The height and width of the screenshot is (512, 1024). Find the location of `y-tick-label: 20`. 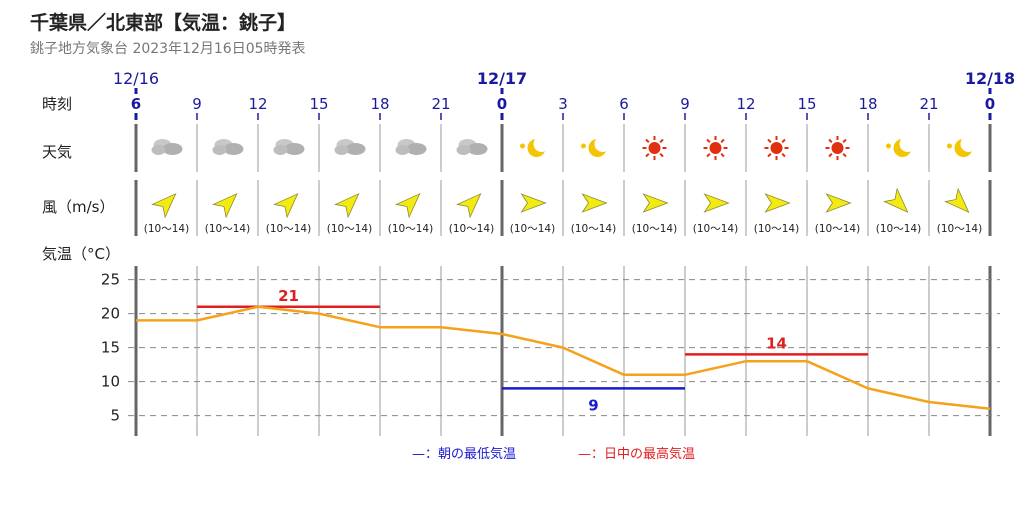

y-tick-label: 20 is located at coordinates (110, 314).